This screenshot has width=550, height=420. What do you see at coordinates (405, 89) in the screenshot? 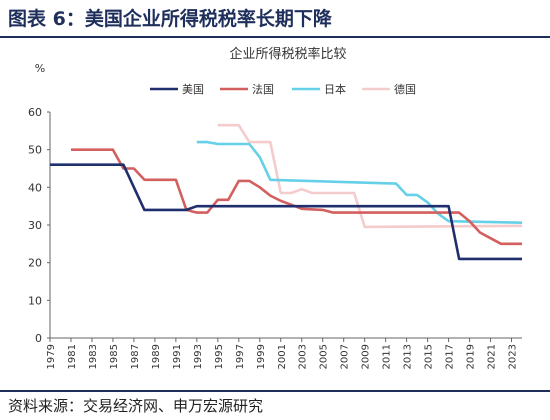
I see `legend-label-3: 德国` at bounding box center [405, 89].